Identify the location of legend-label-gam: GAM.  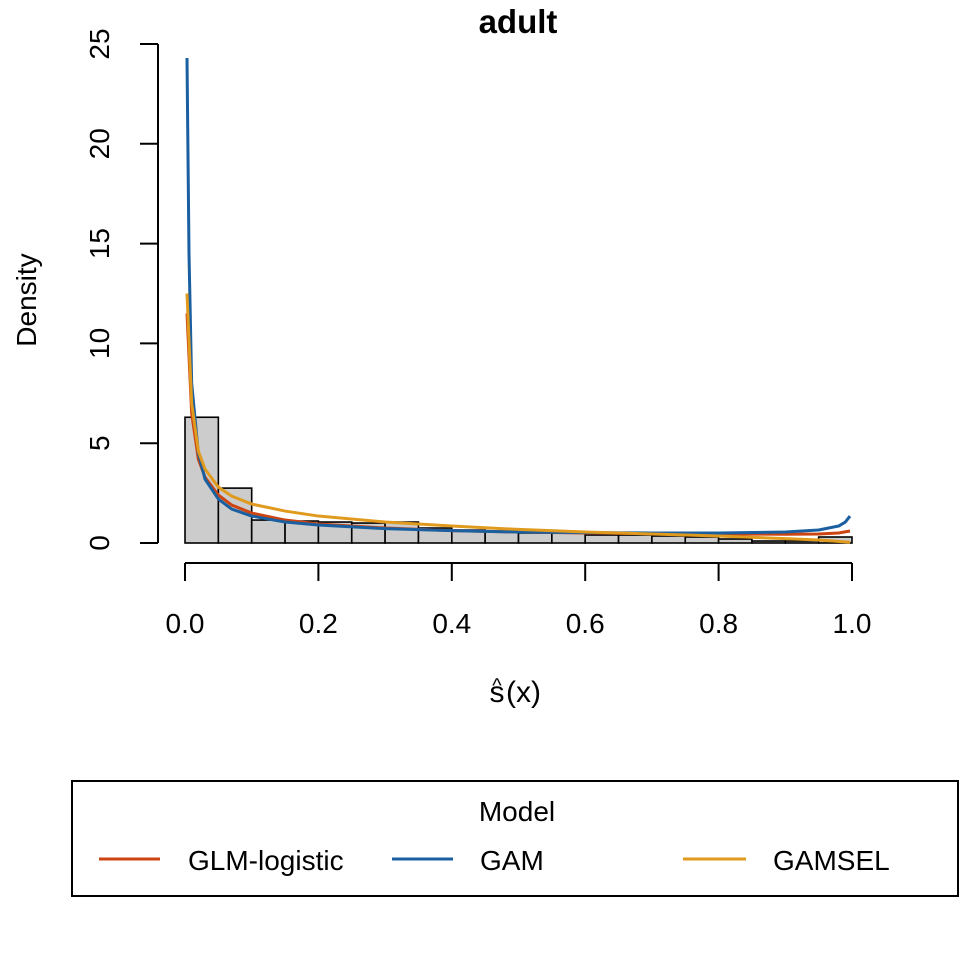
(512, 860).